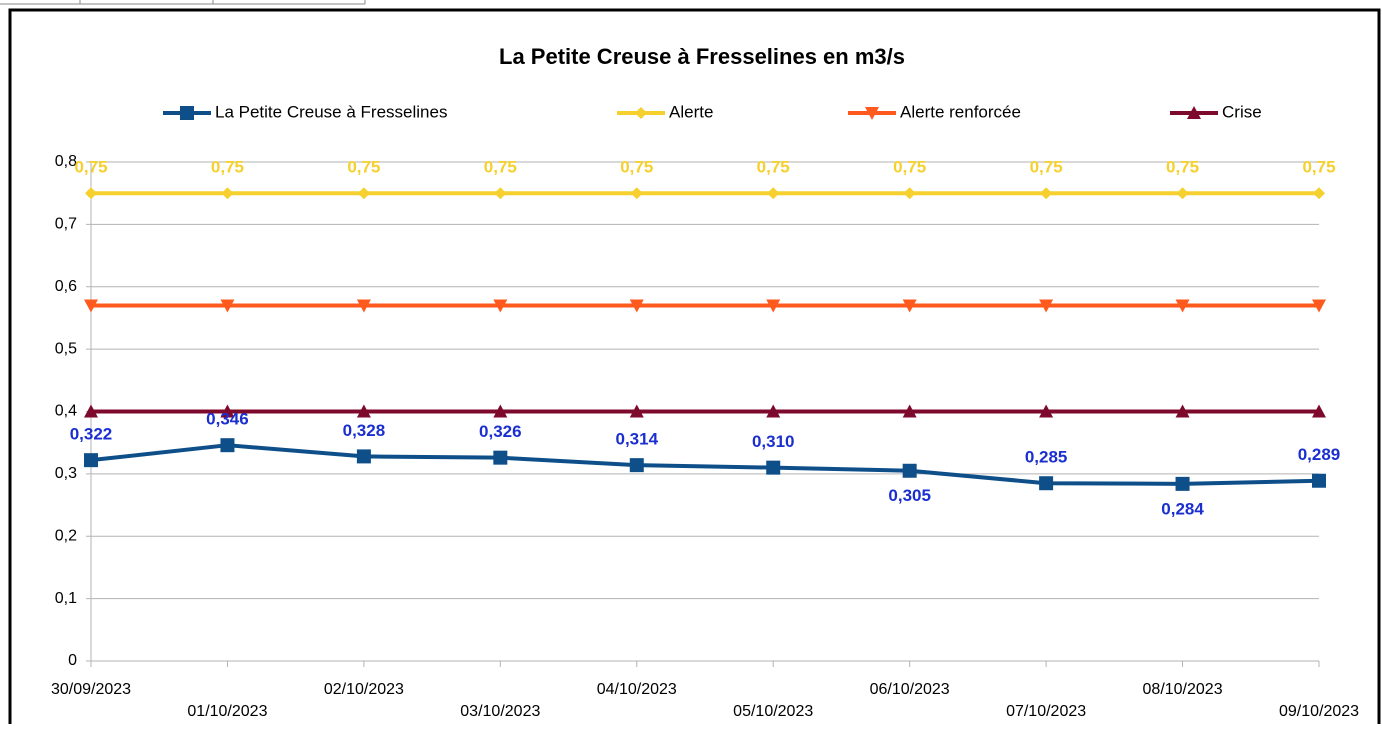 The height and width of the screenshot is (729, 1382). What do you see at coordinates (91, 434) in the screenshot?
I see `data-label: 0,322` at bounding box center [91, 434].